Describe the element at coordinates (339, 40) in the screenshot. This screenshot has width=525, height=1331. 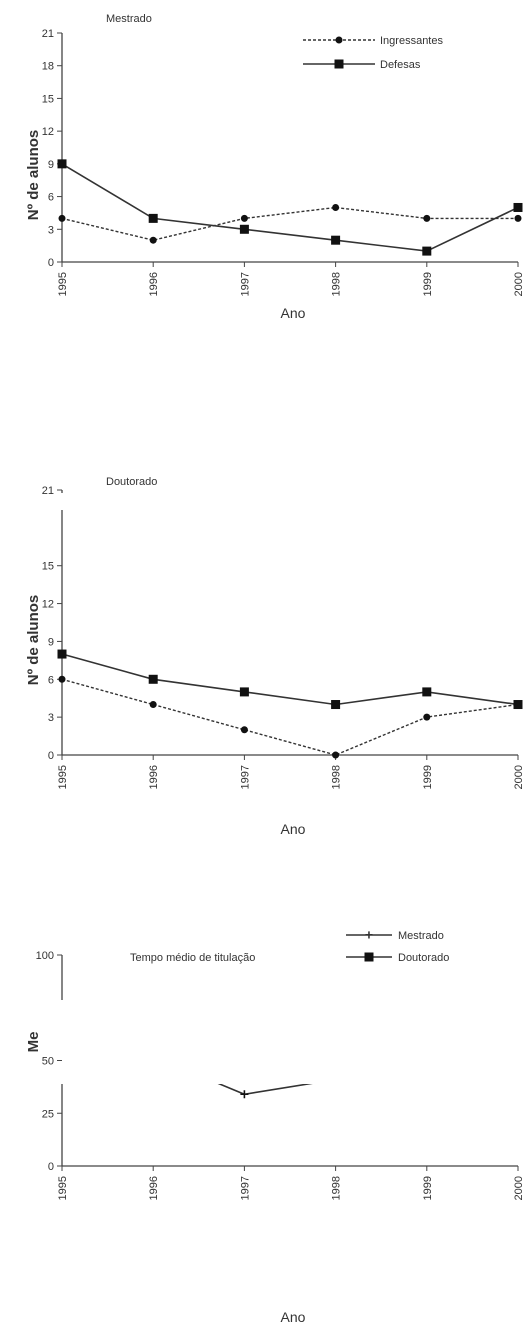
I see `legend-marker-ingressantes` at that location.